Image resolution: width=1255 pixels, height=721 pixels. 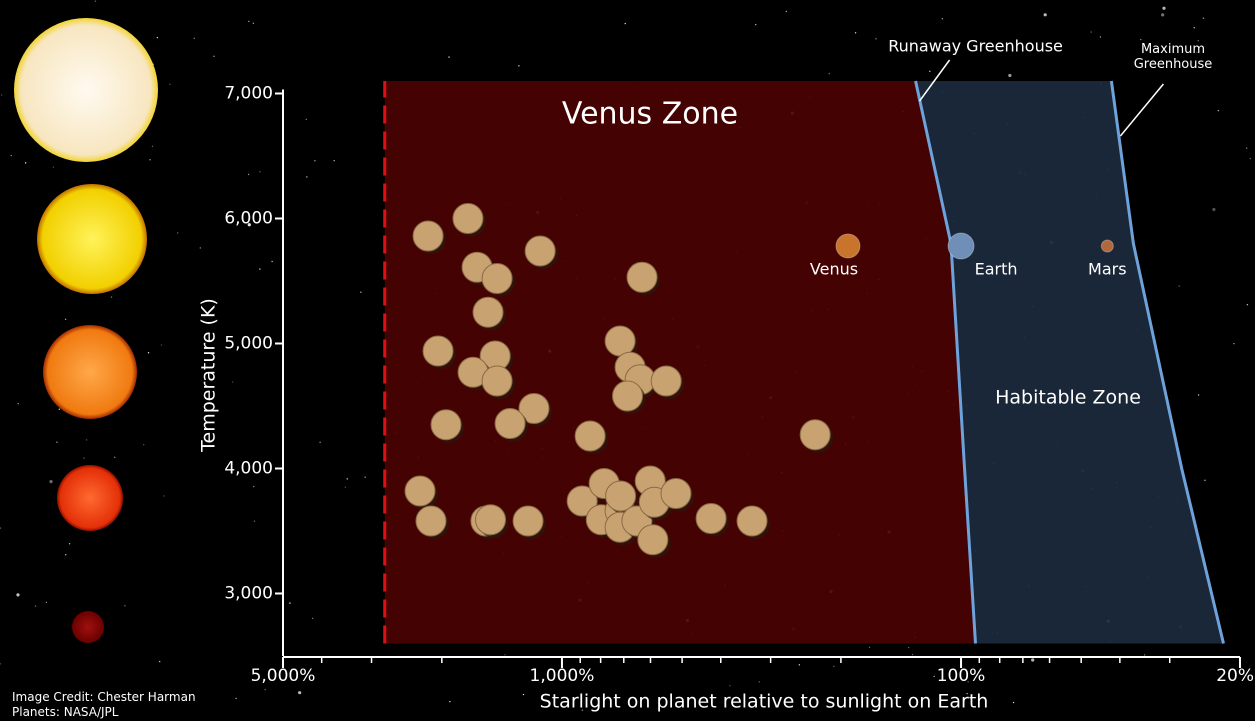 I want to click on planet-label: Venus, so click(x=834, y=269).